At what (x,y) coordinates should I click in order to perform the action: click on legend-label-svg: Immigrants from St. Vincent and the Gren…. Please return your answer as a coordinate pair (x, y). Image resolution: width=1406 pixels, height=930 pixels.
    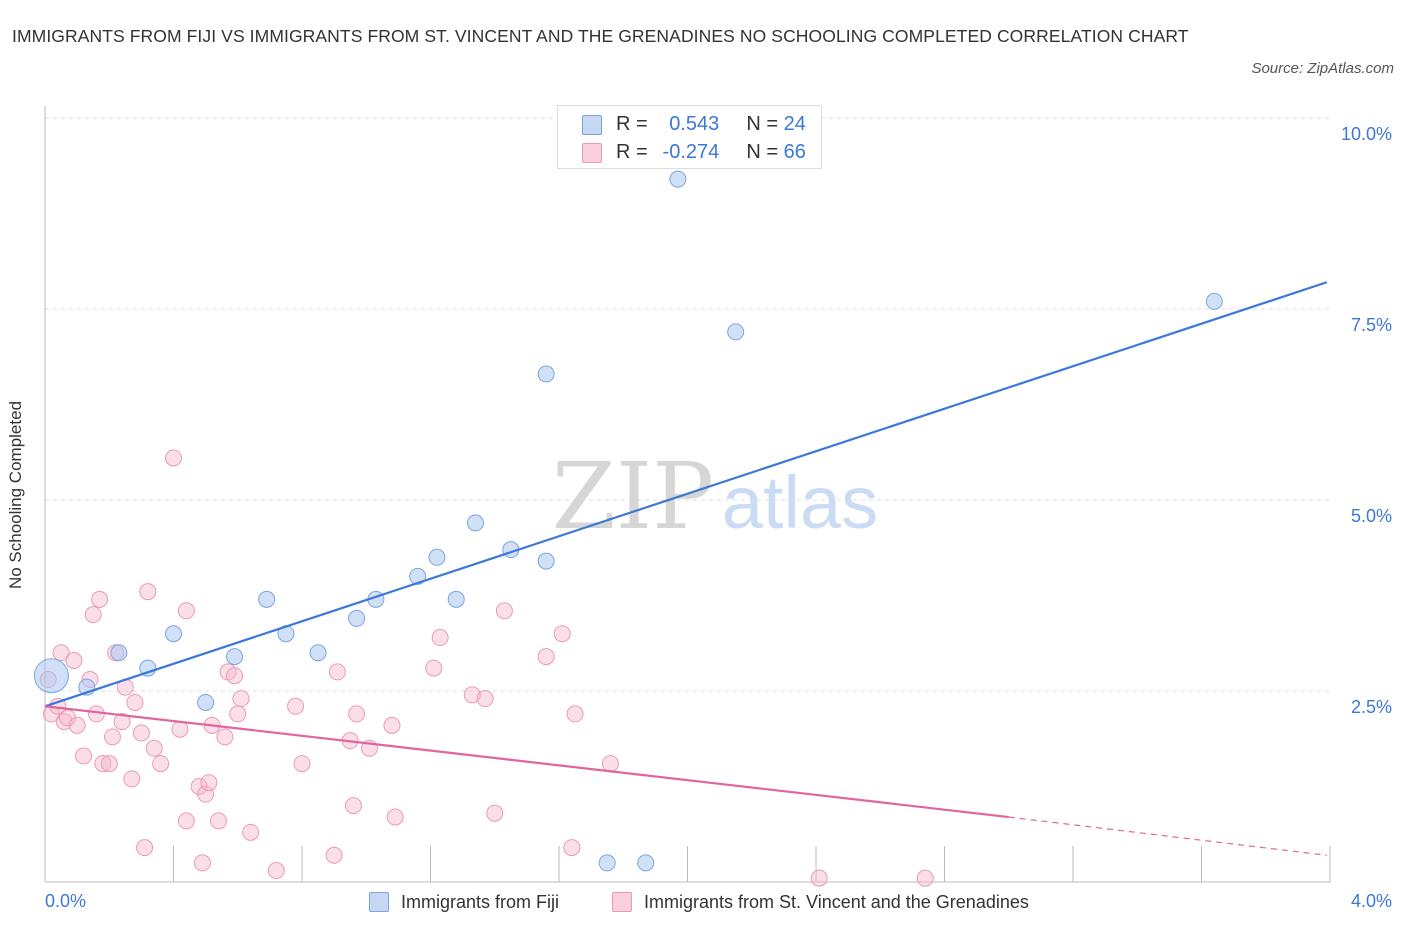
    Looking at the image, I should click on (836, 902).